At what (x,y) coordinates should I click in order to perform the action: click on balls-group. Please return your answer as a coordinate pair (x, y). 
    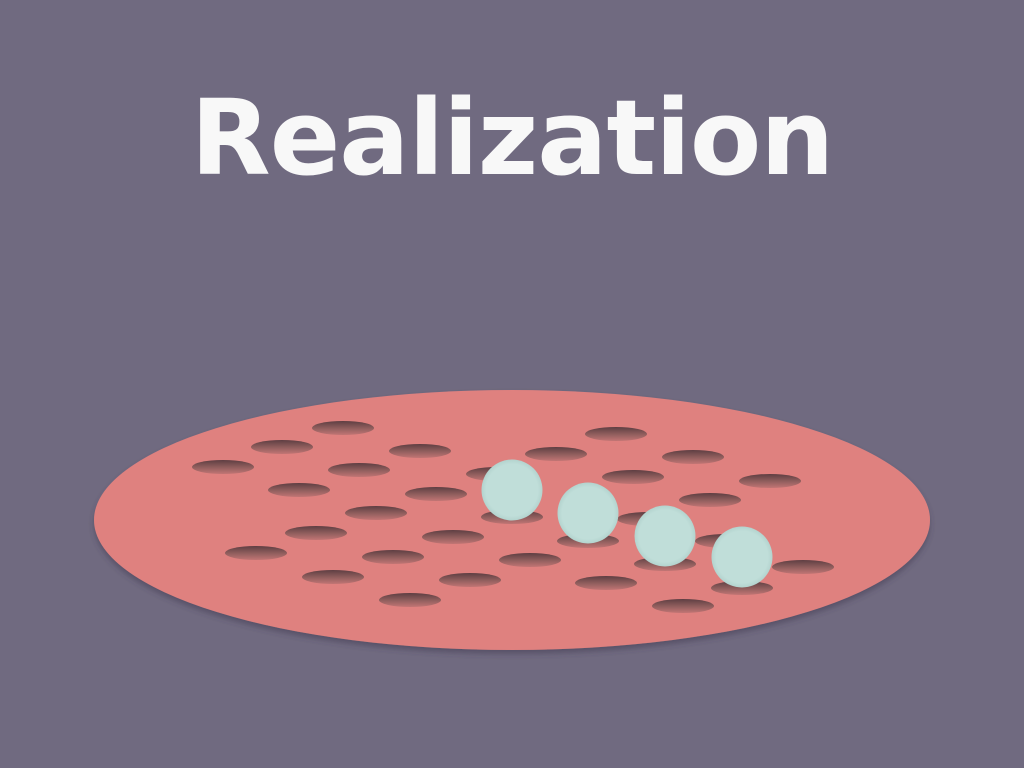
    Looking at the image, I should click on (627, 523).